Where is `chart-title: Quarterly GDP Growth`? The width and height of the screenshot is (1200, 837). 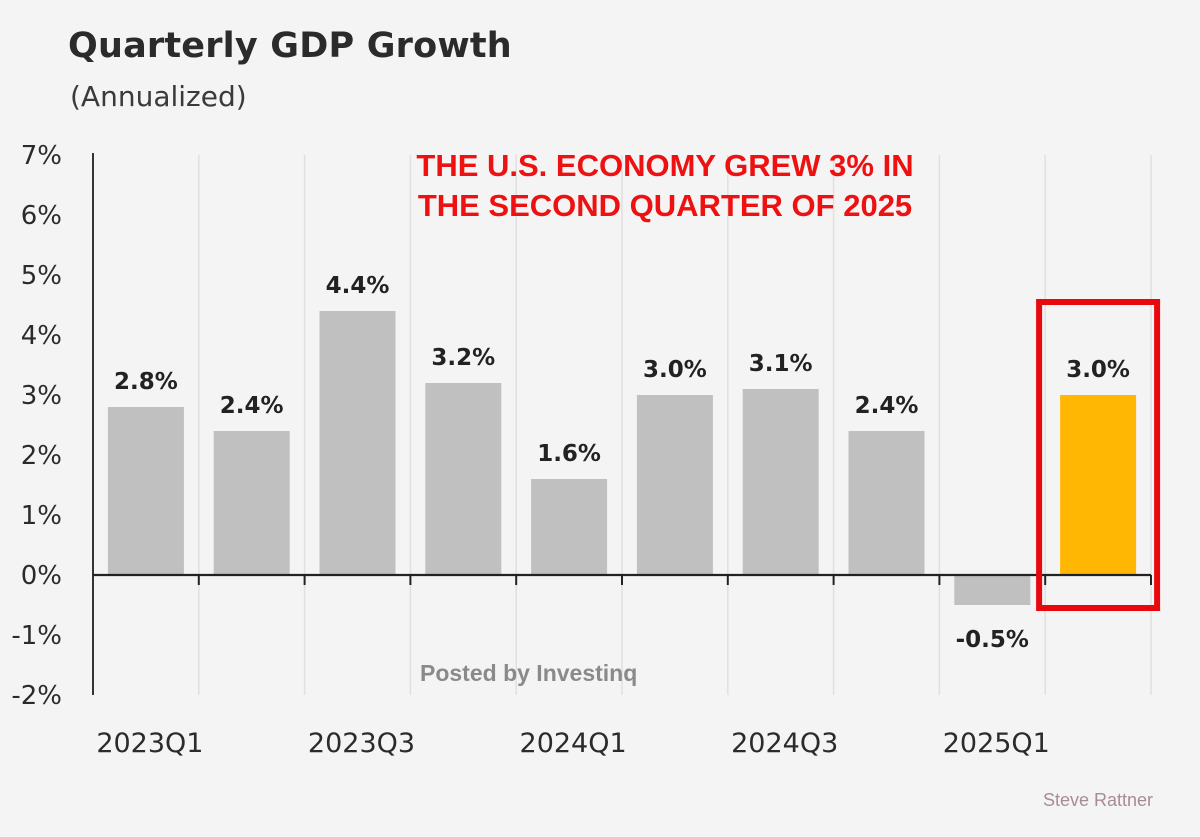 chart-title: Quarterly GDP Growth is located at coordinates (290, 46).